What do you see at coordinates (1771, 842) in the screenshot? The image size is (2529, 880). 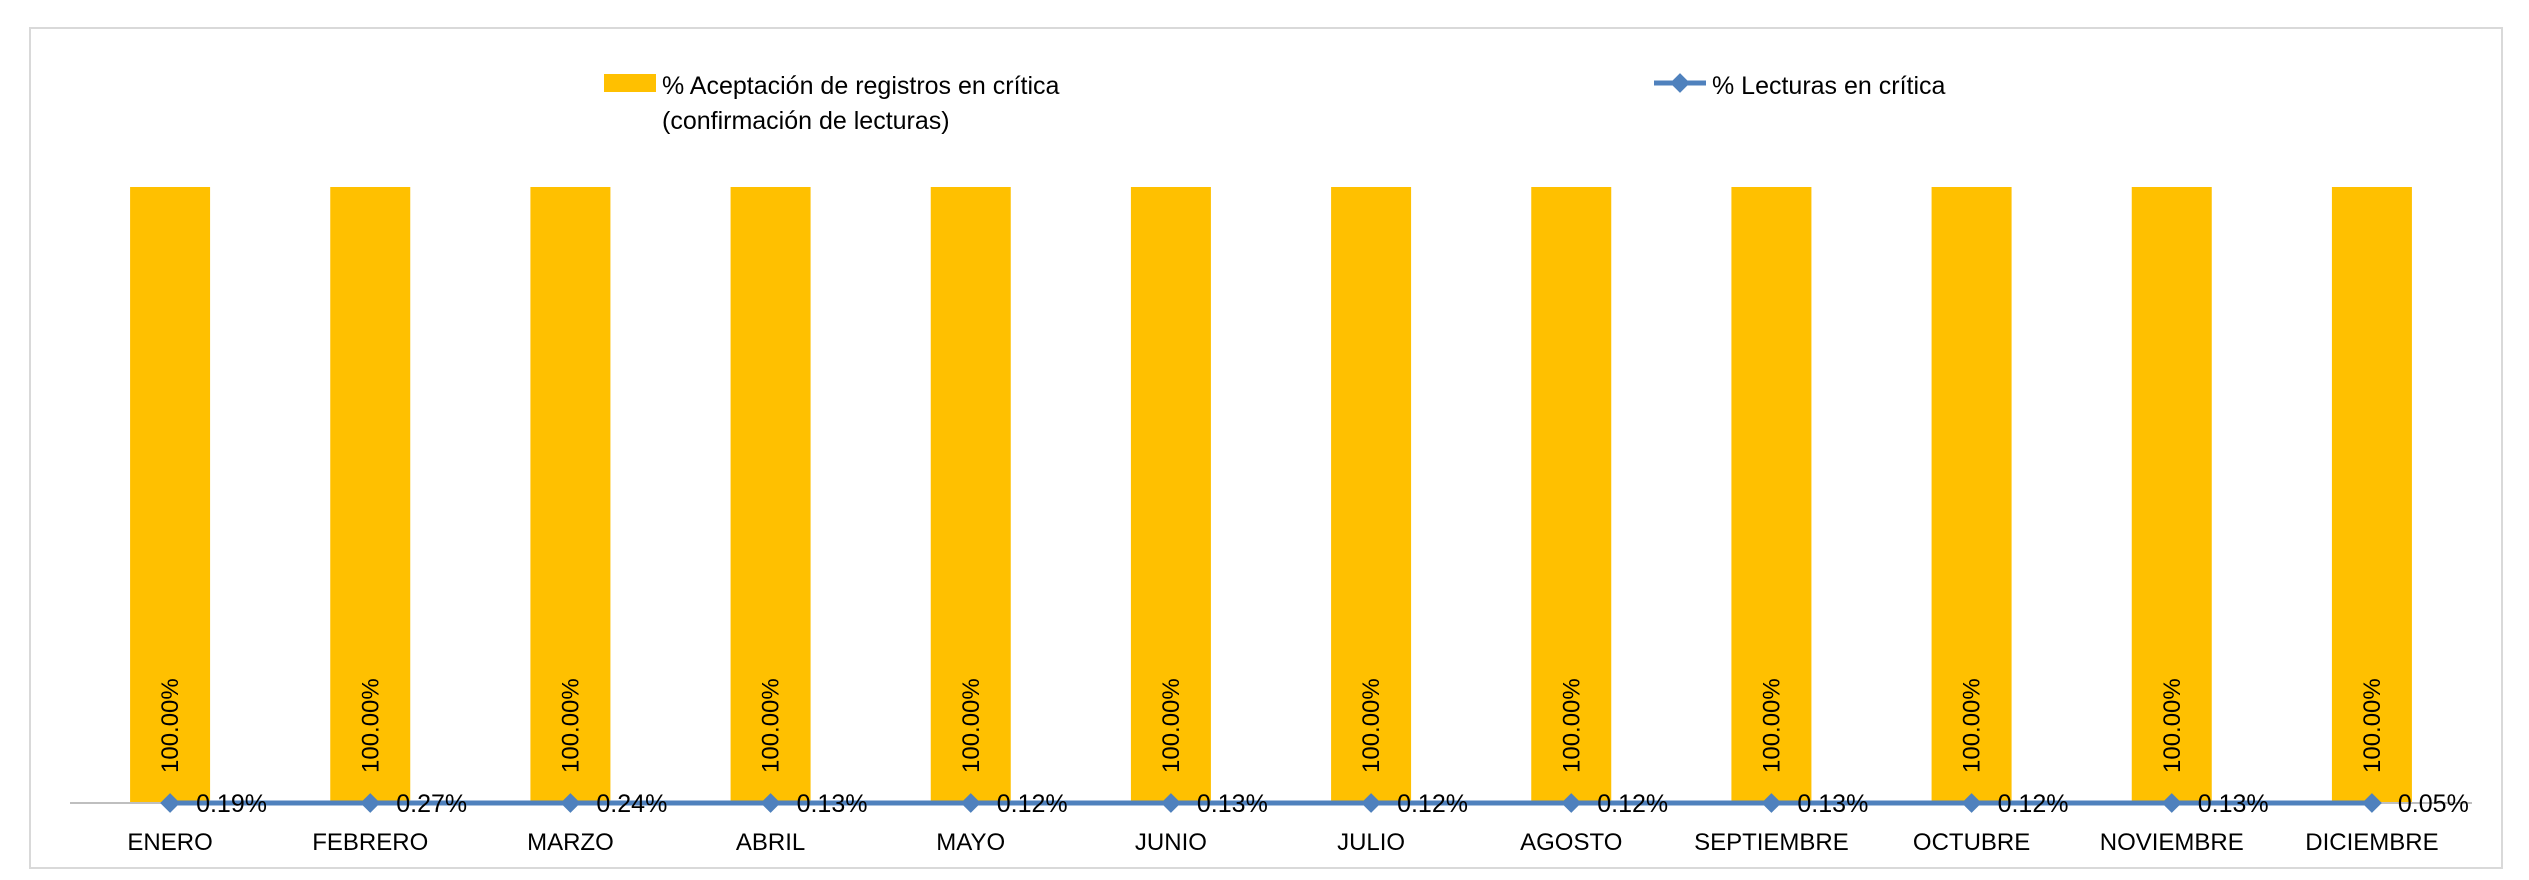 I see `category-label: SEPTIEMBRE` at bounding box center [1771, 842].